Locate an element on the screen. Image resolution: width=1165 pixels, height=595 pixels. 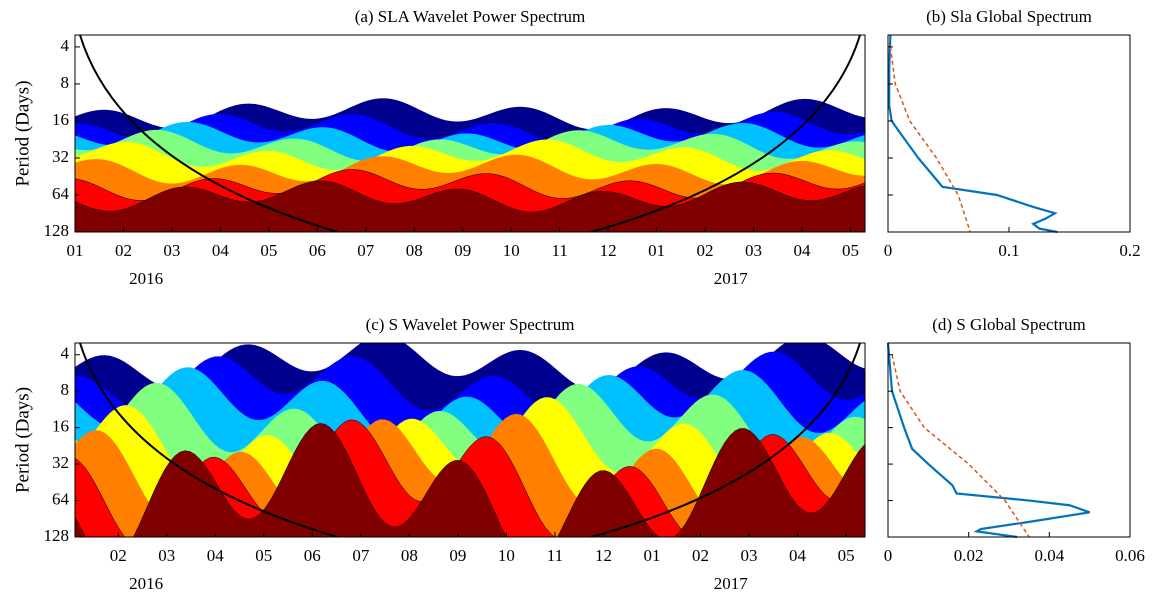
x-tick-label: 0.04 is located at coordinates (1049, 555).